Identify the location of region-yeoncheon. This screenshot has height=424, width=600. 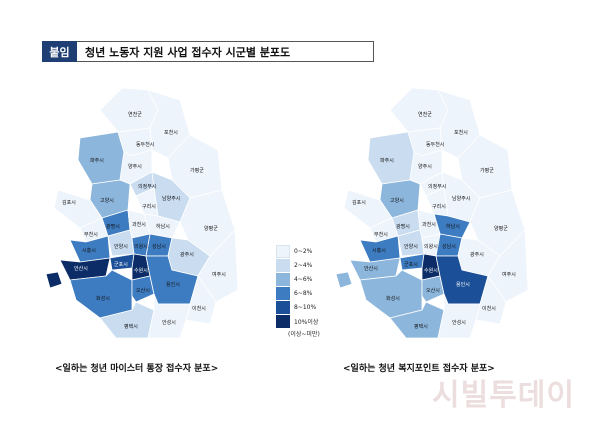
(129, 110).